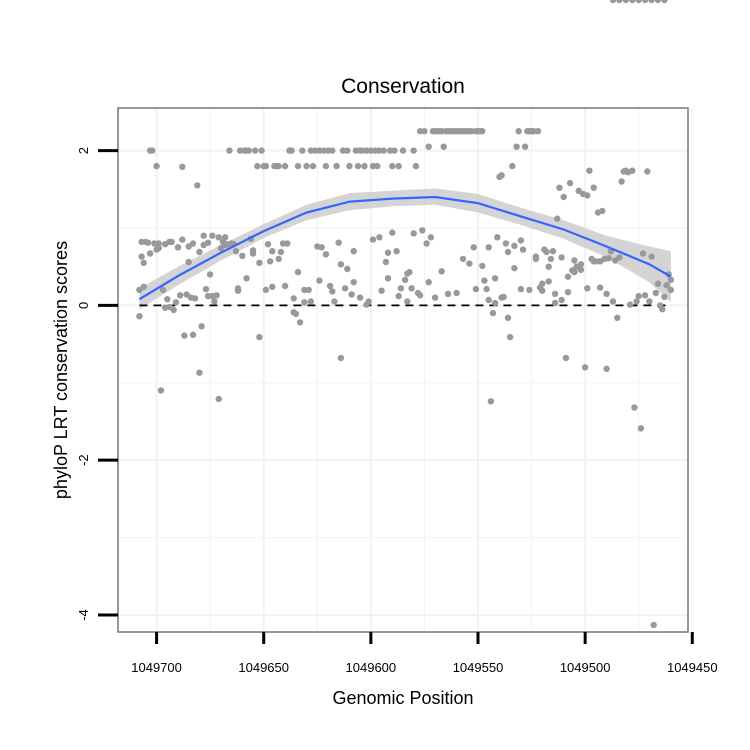 The width and height of the screenshot is (750, 750). I want to click on smooth-confidence-band, so click(405, 249).